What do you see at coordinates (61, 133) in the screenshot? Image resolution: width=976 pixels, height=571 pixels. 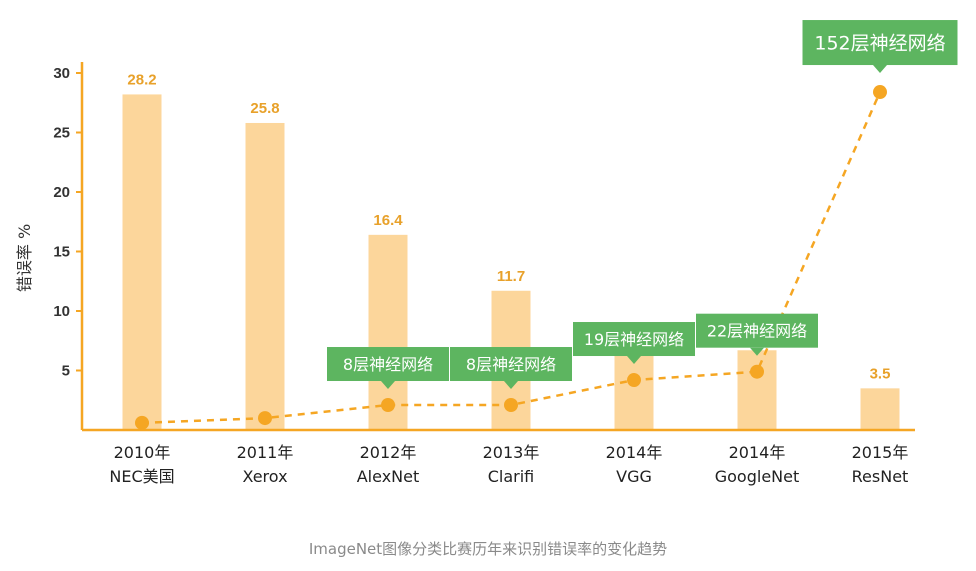 I see `y-tick-label: 25` at bounding box center [61, 133].